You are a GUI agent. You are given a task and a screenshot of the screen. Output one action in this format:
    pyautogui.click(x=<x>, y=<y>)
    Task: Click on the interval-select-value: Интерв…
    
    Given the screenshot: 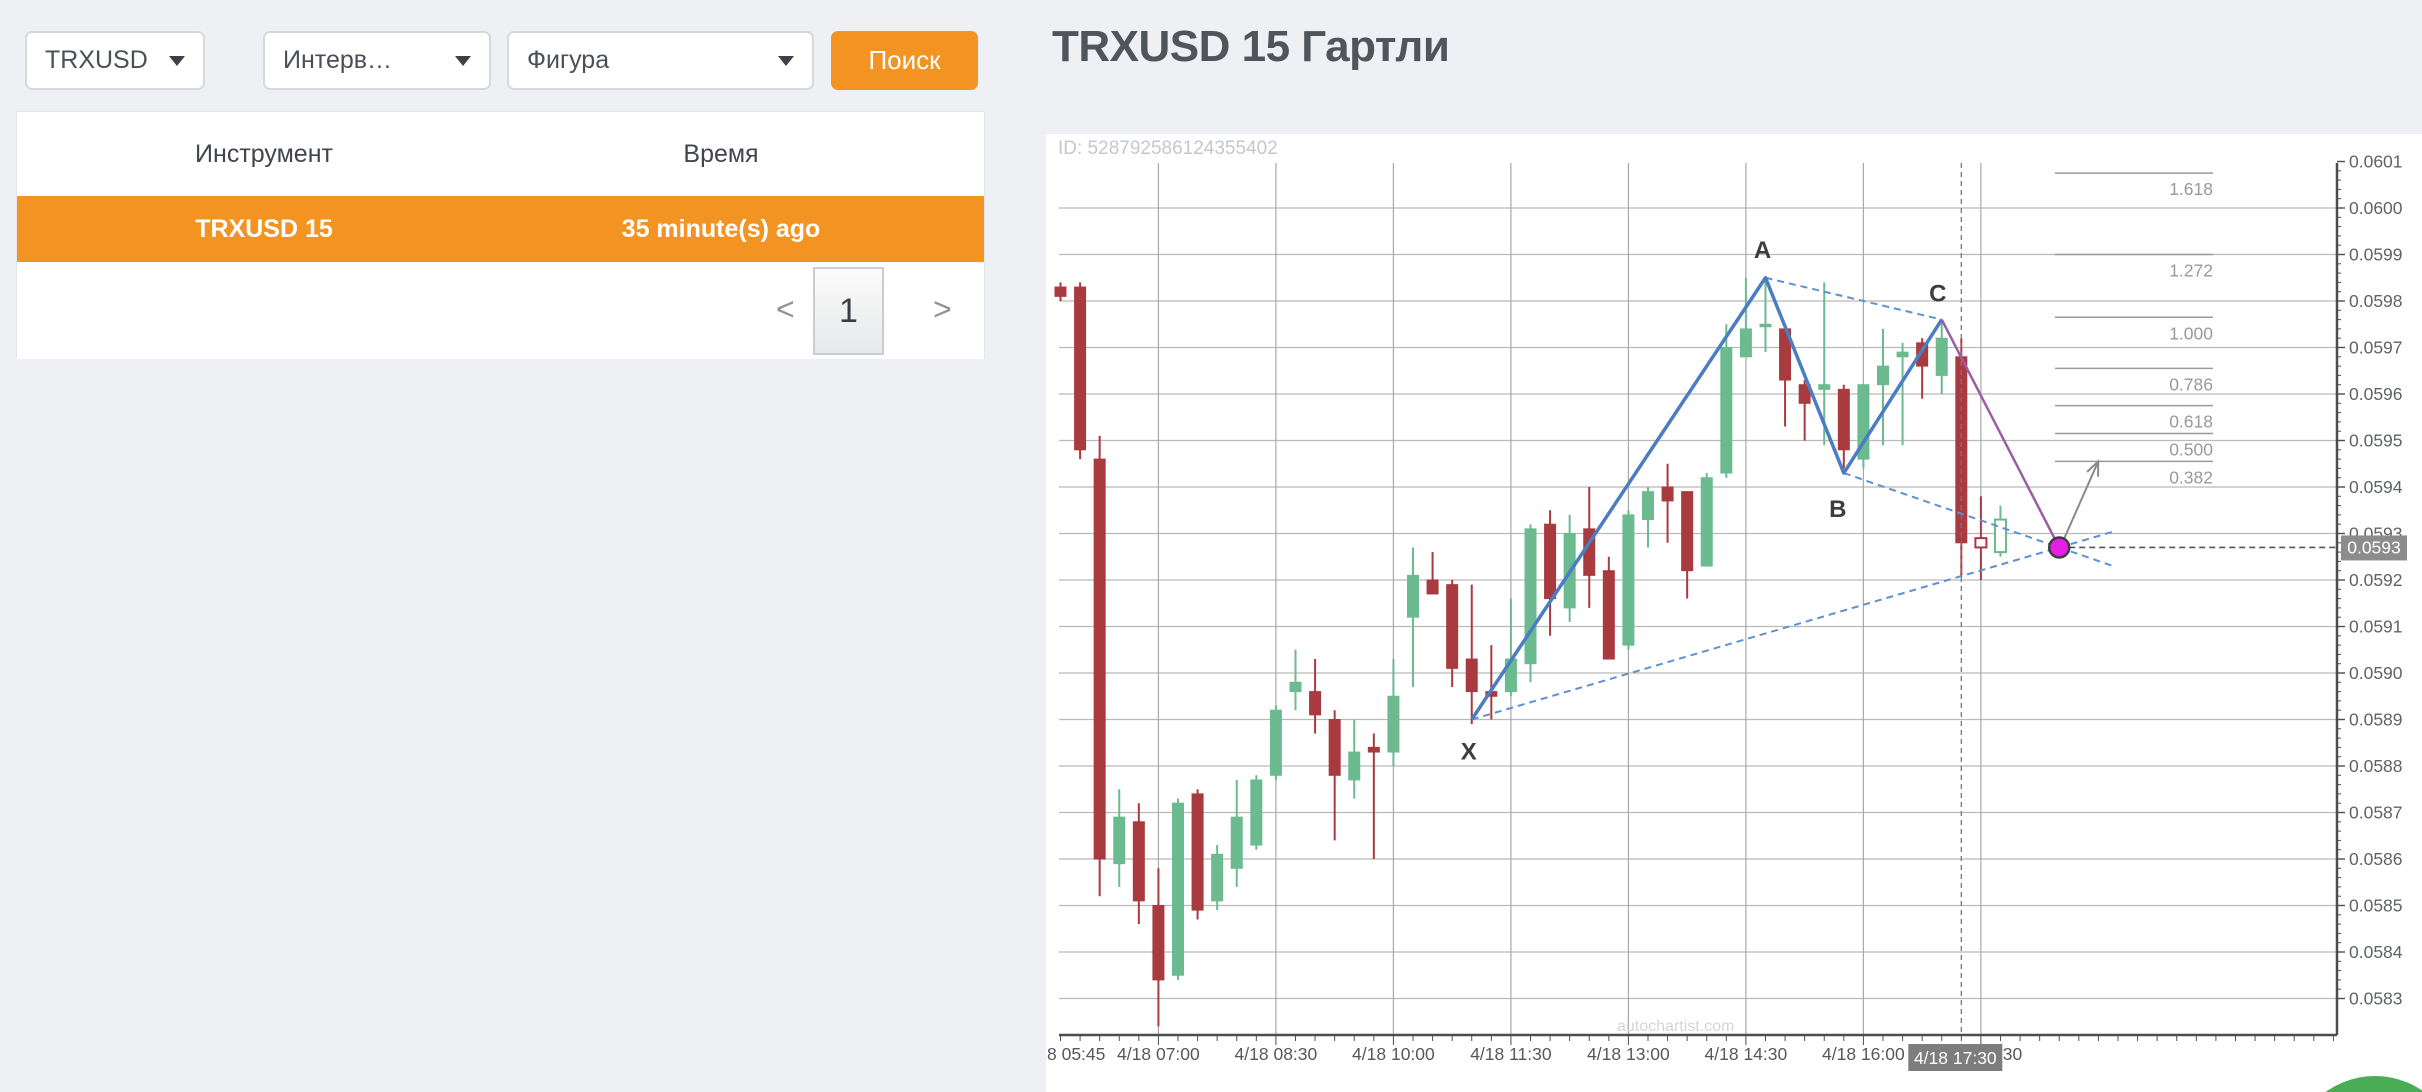 What is the action you would take?
    pyautogui.click(x=338, y=60)
    